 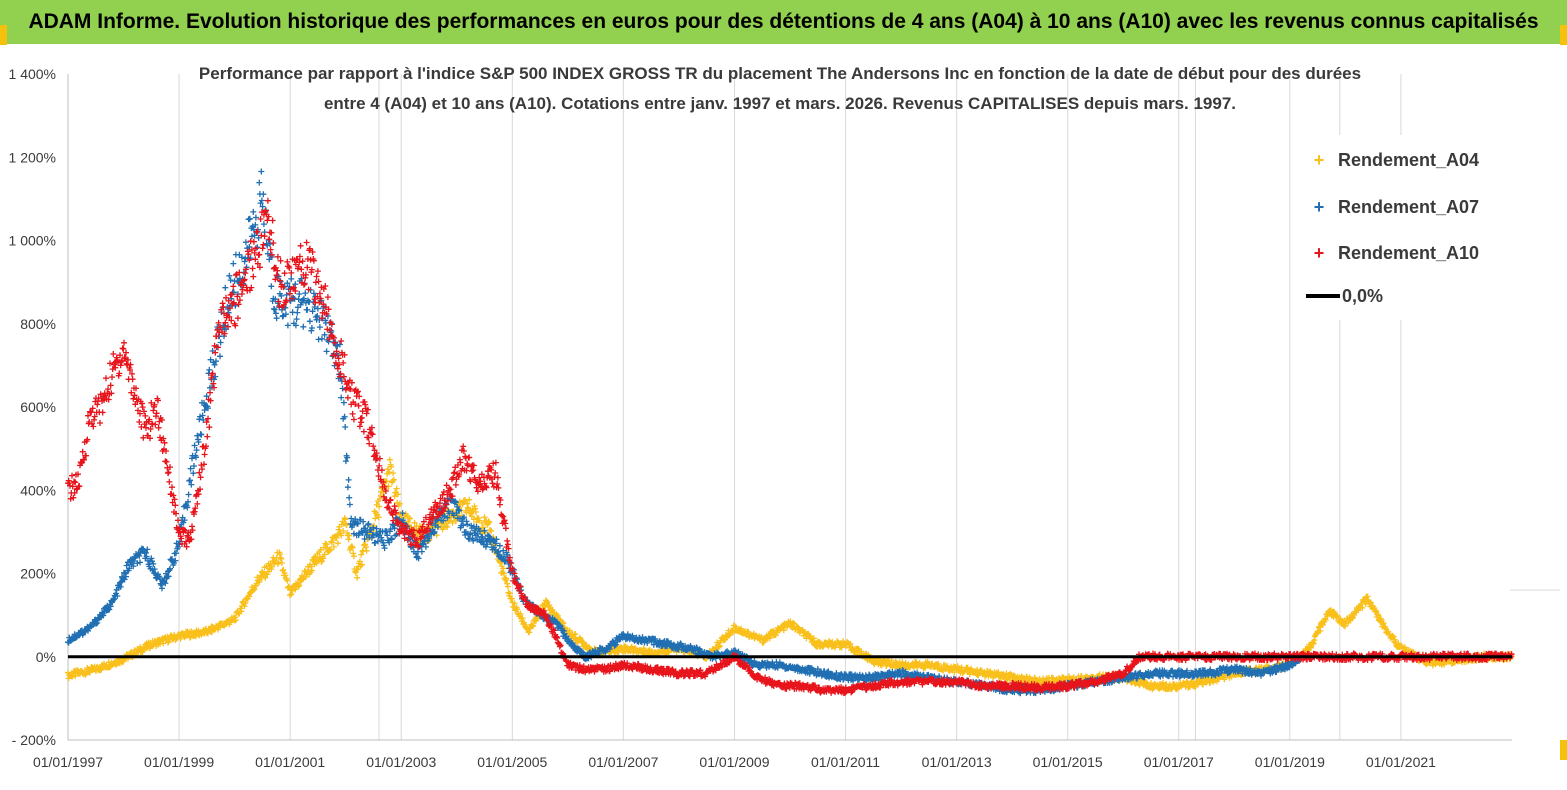 I want to click on y-tick-label: - 200%, so click(x=34, y=740).